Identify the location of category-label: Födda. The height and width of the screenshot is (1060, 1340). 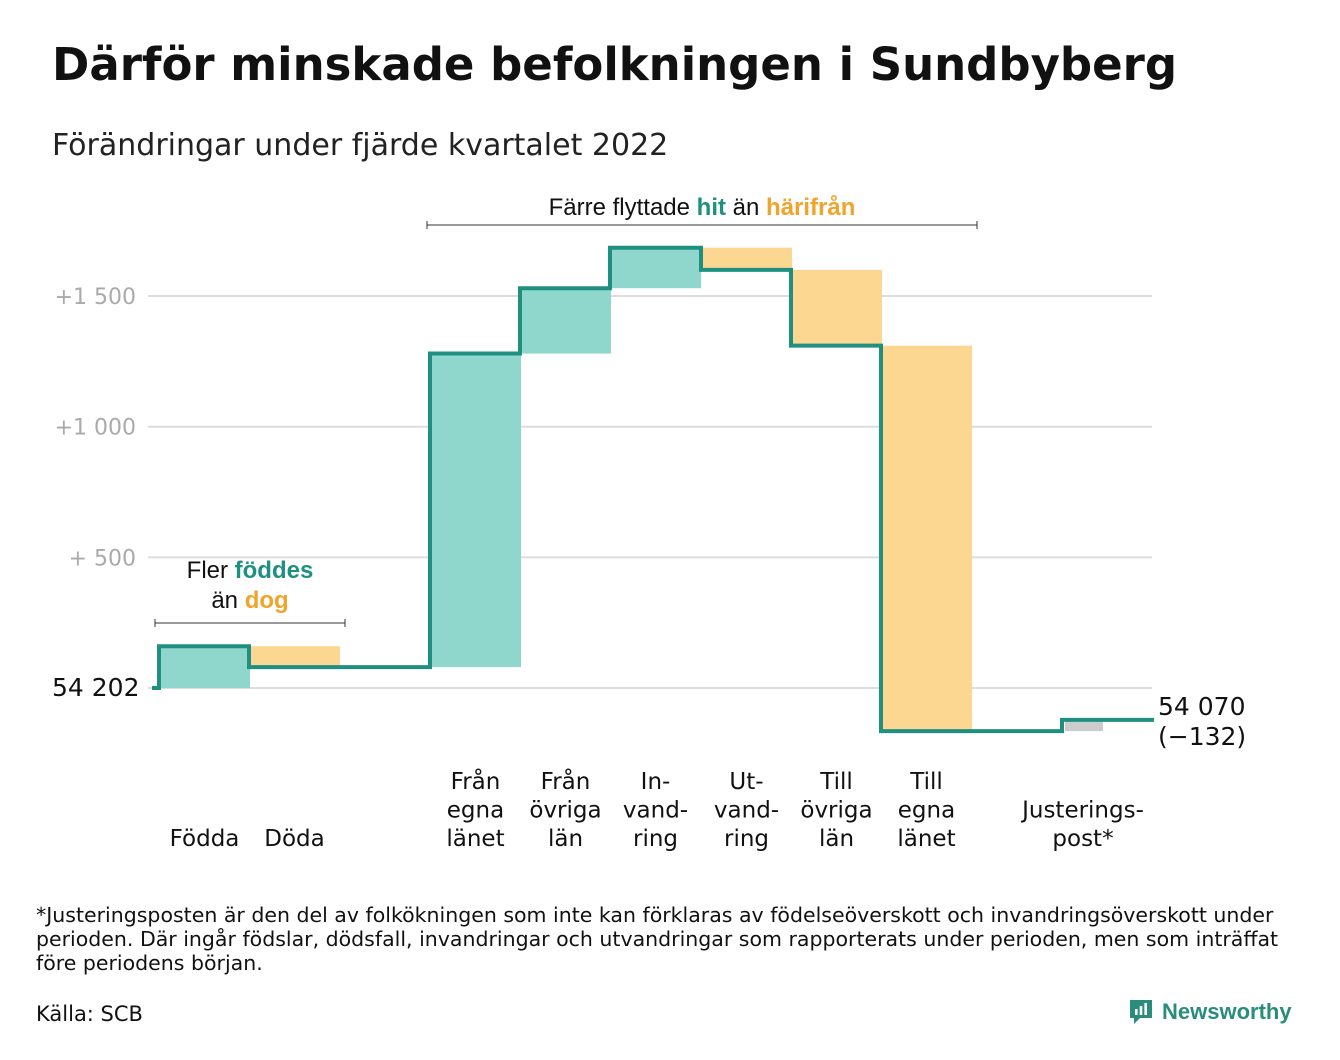
(205, 839).